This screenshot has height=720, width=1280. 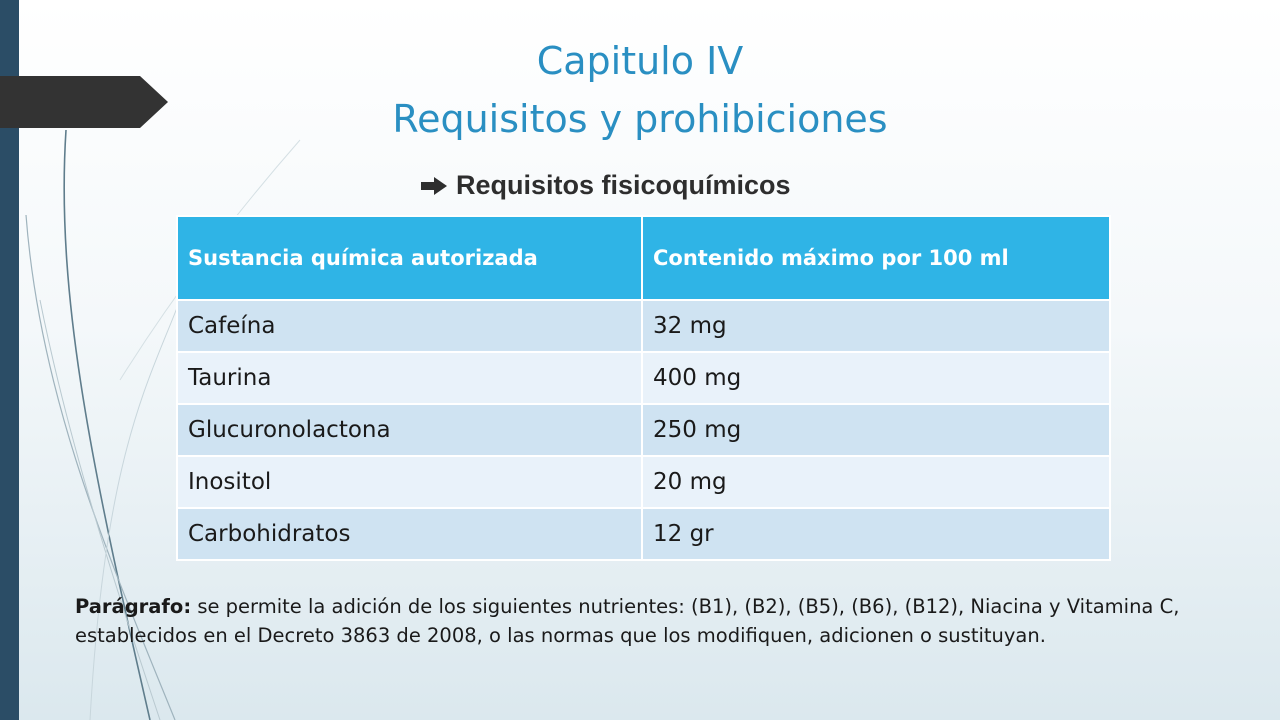 I want to click on title-tab-shape, so click(x=84, y=102).